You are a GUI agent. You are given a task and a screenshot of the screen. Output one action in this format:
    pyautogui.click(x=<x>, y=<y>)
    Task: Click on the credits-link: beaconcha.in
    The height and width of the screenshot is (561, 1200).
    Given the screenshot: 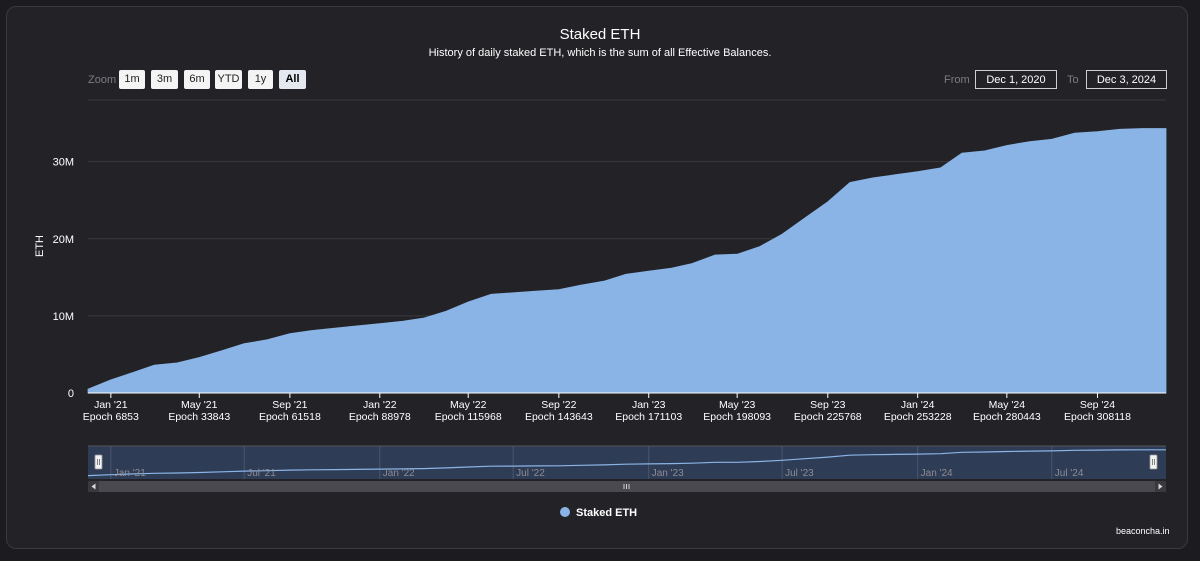 What is the action you would take?
    pyautogui.click(x=1143, y=531)
    